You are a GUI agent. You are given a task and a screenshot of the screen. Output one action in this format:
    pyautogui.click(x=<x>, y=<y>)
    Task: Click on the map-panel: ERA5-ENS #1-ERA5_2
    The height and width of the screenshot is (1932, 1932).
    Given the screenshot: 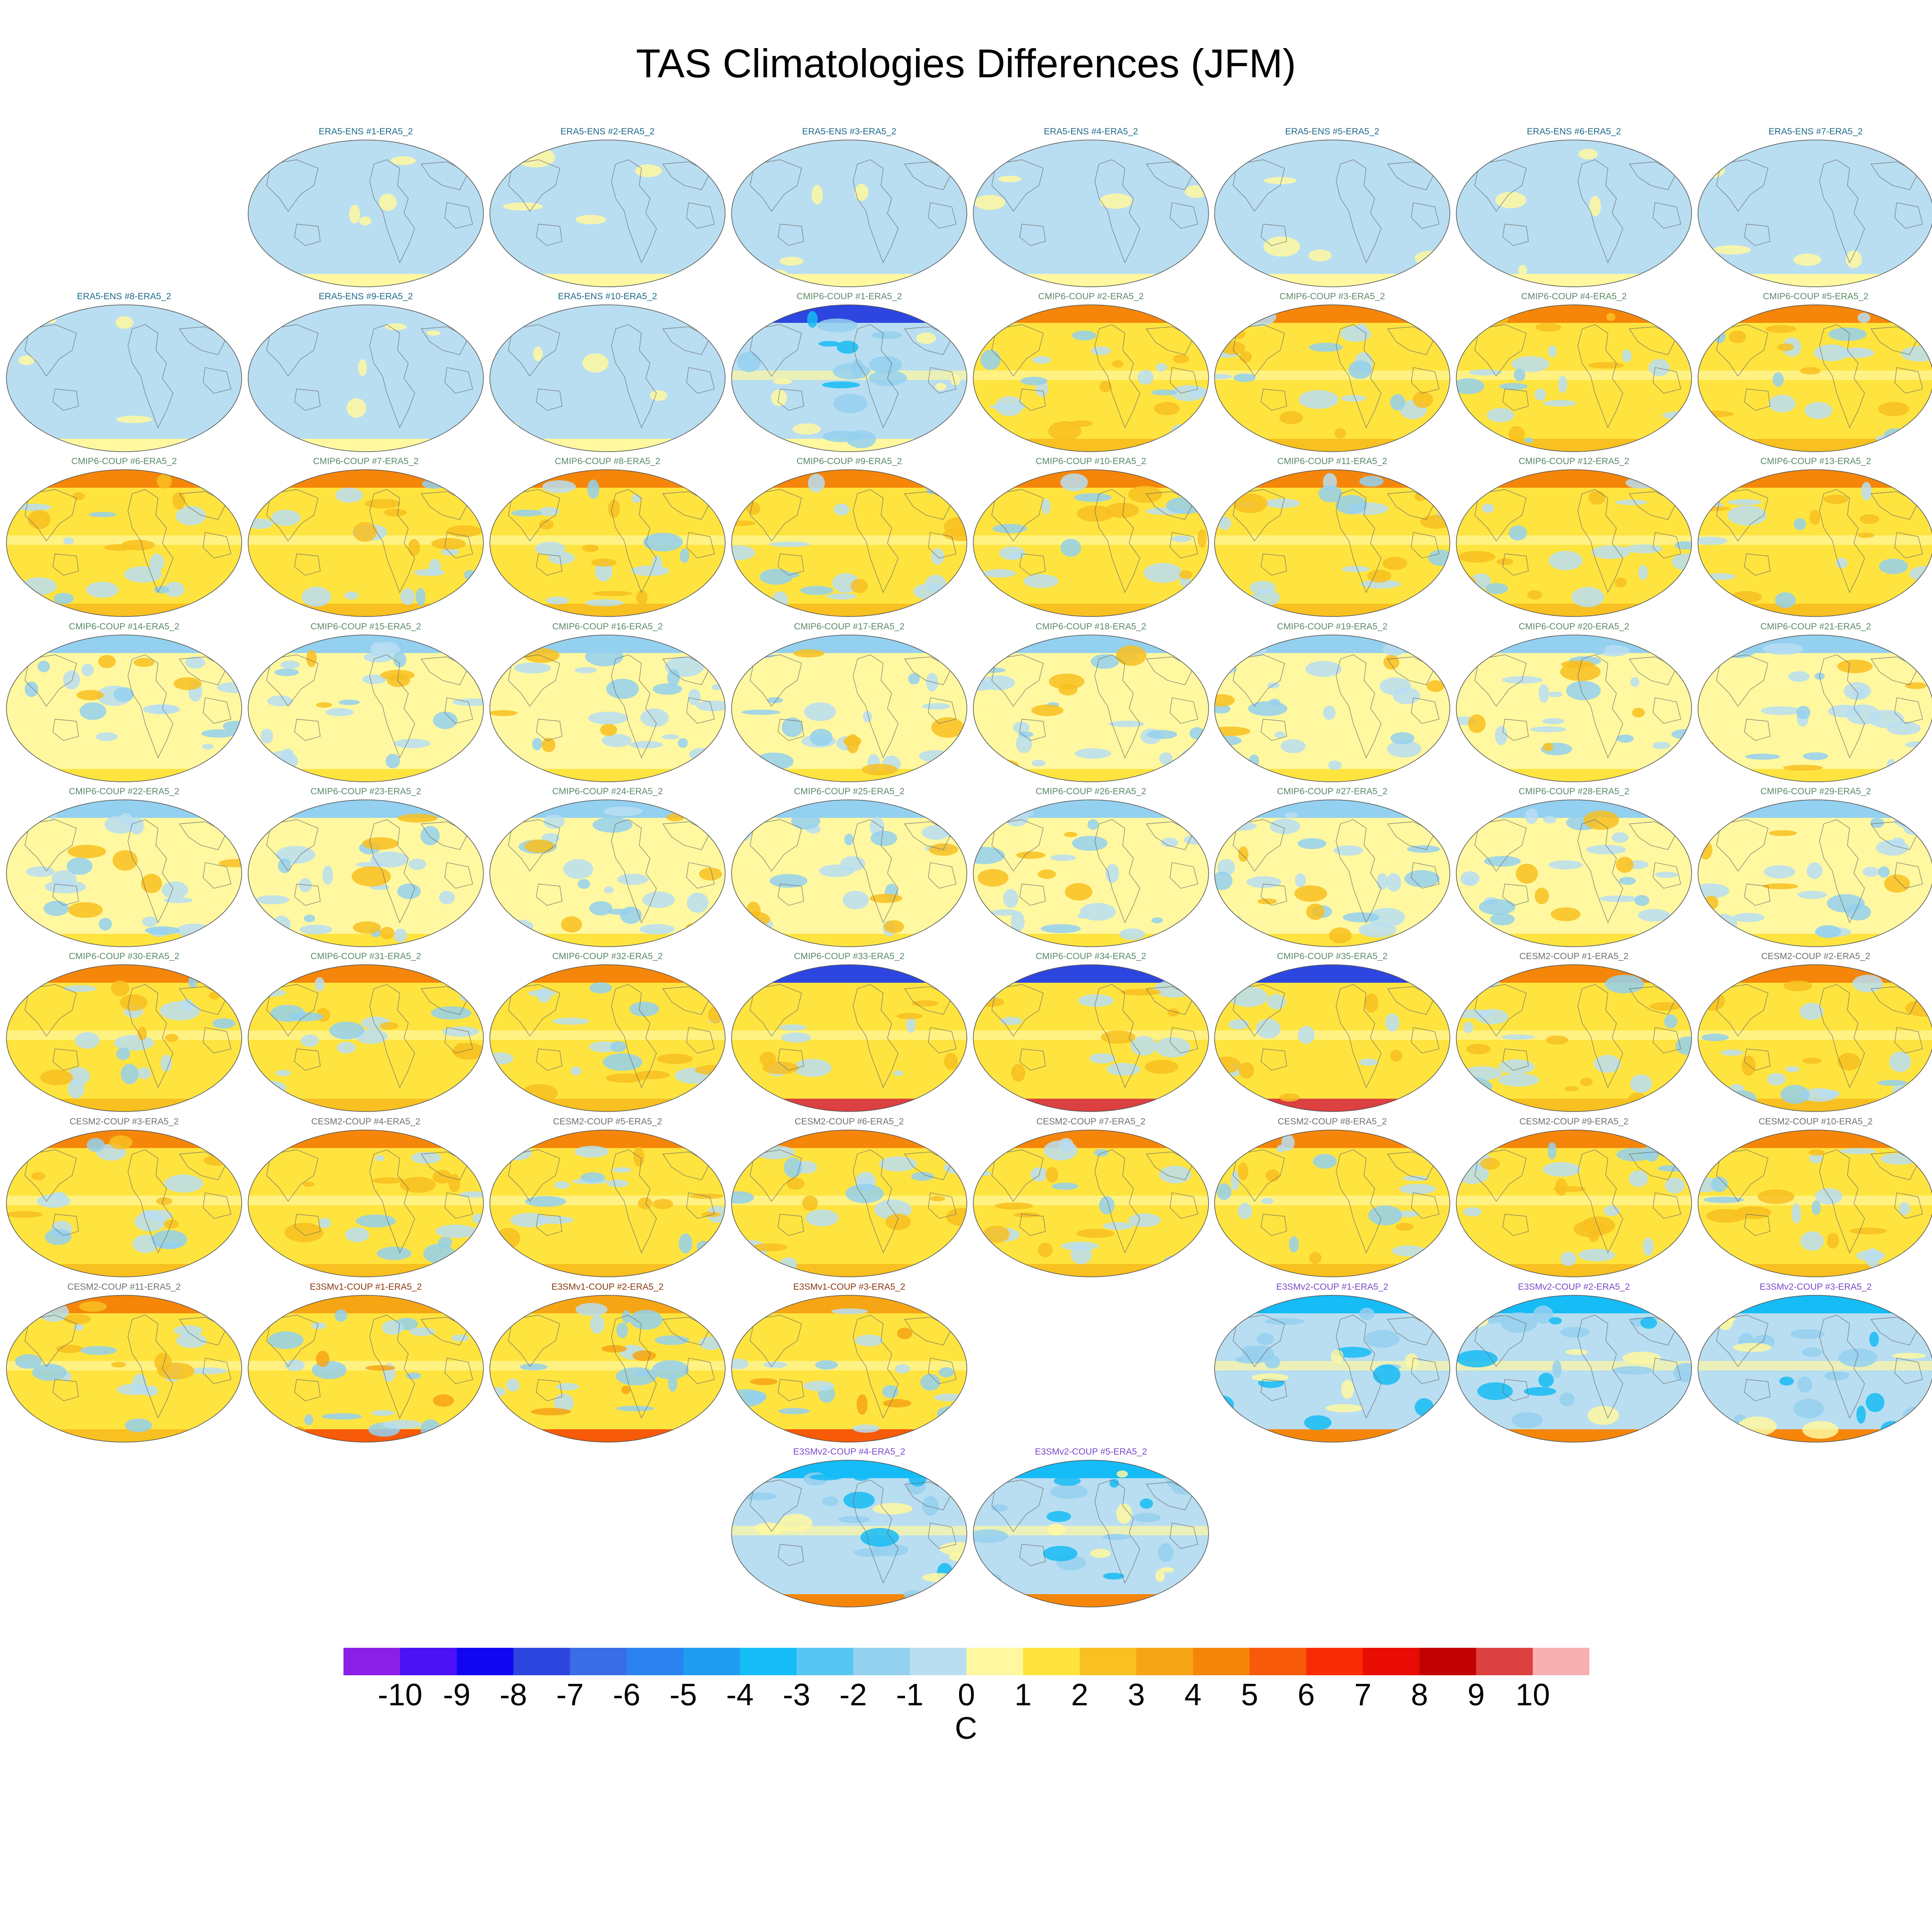 What is the action you would take?
    pyautogui.click(x=366, y=210)
    